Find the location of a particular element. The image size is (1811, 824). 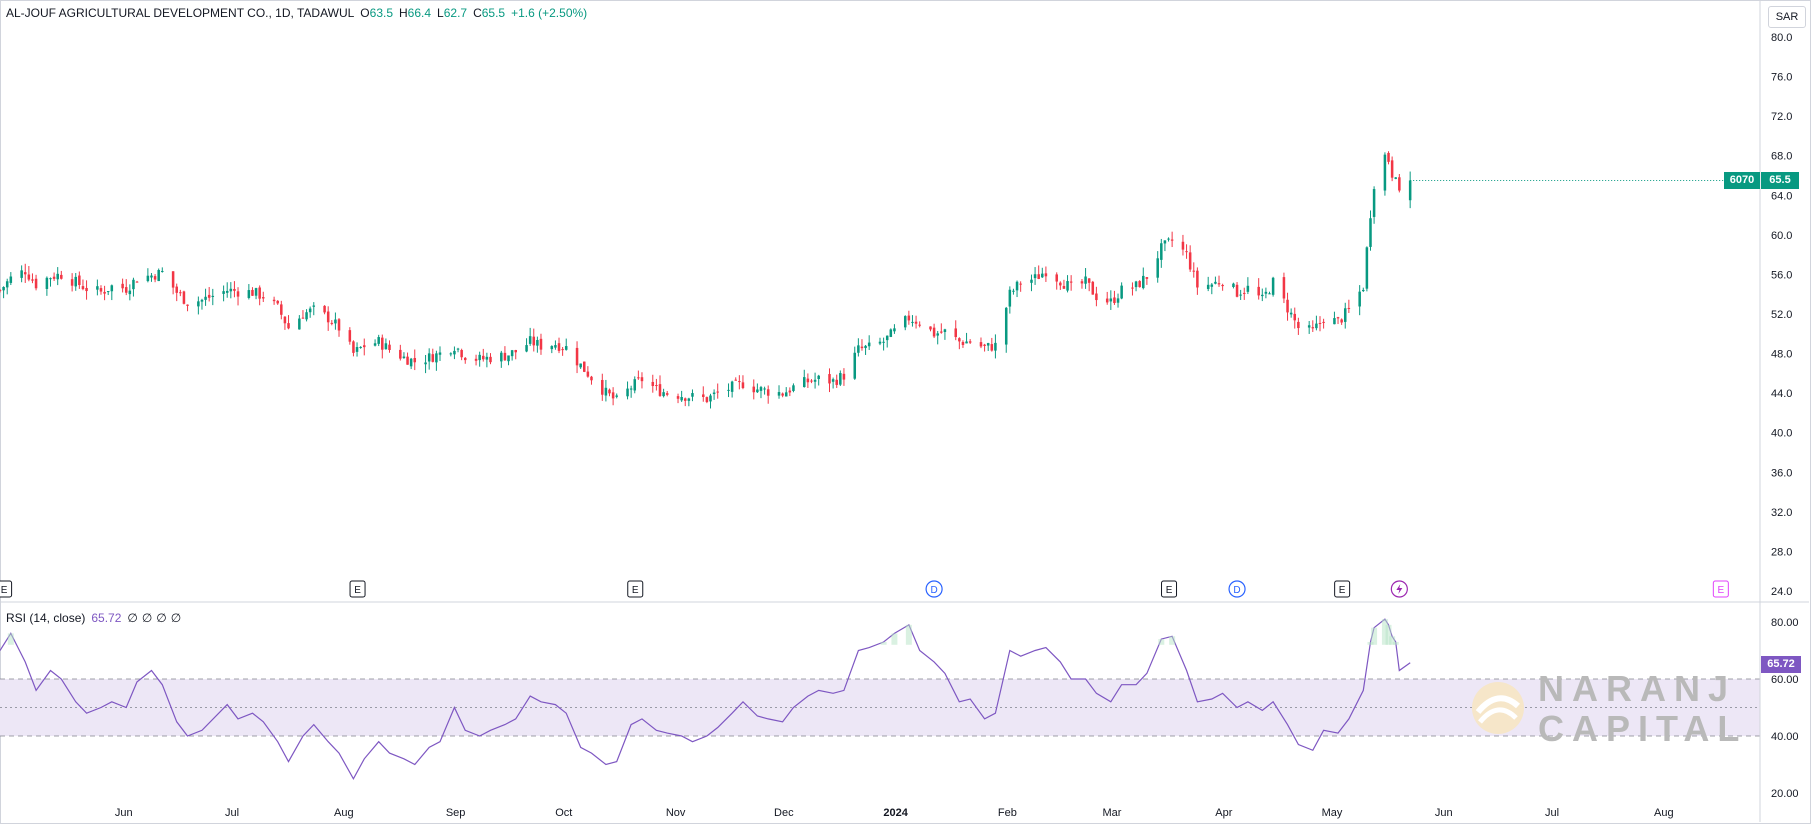

rsi-header-value: 65.72 is located at coordinates (106, 618).